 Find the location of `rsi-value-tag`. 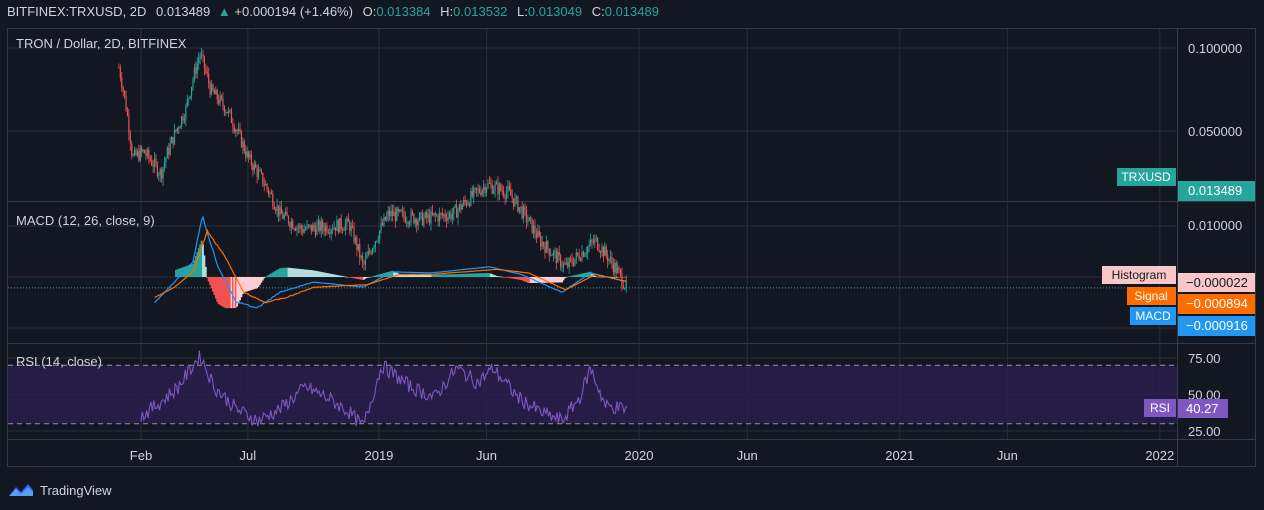

rsi-value-tag is located at coordinates (1203, 408).